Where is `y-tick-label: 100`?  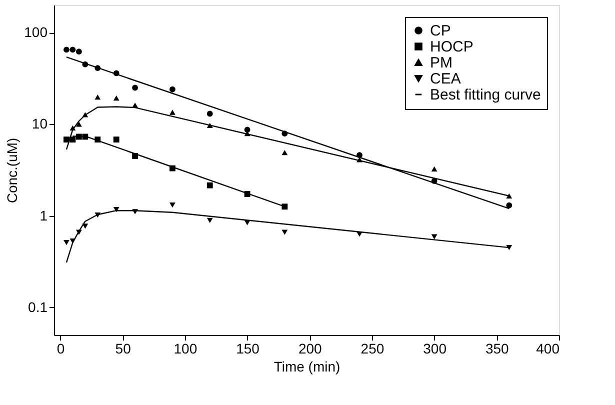 y-tick-label: 100 is located at coordinates (36, 32).